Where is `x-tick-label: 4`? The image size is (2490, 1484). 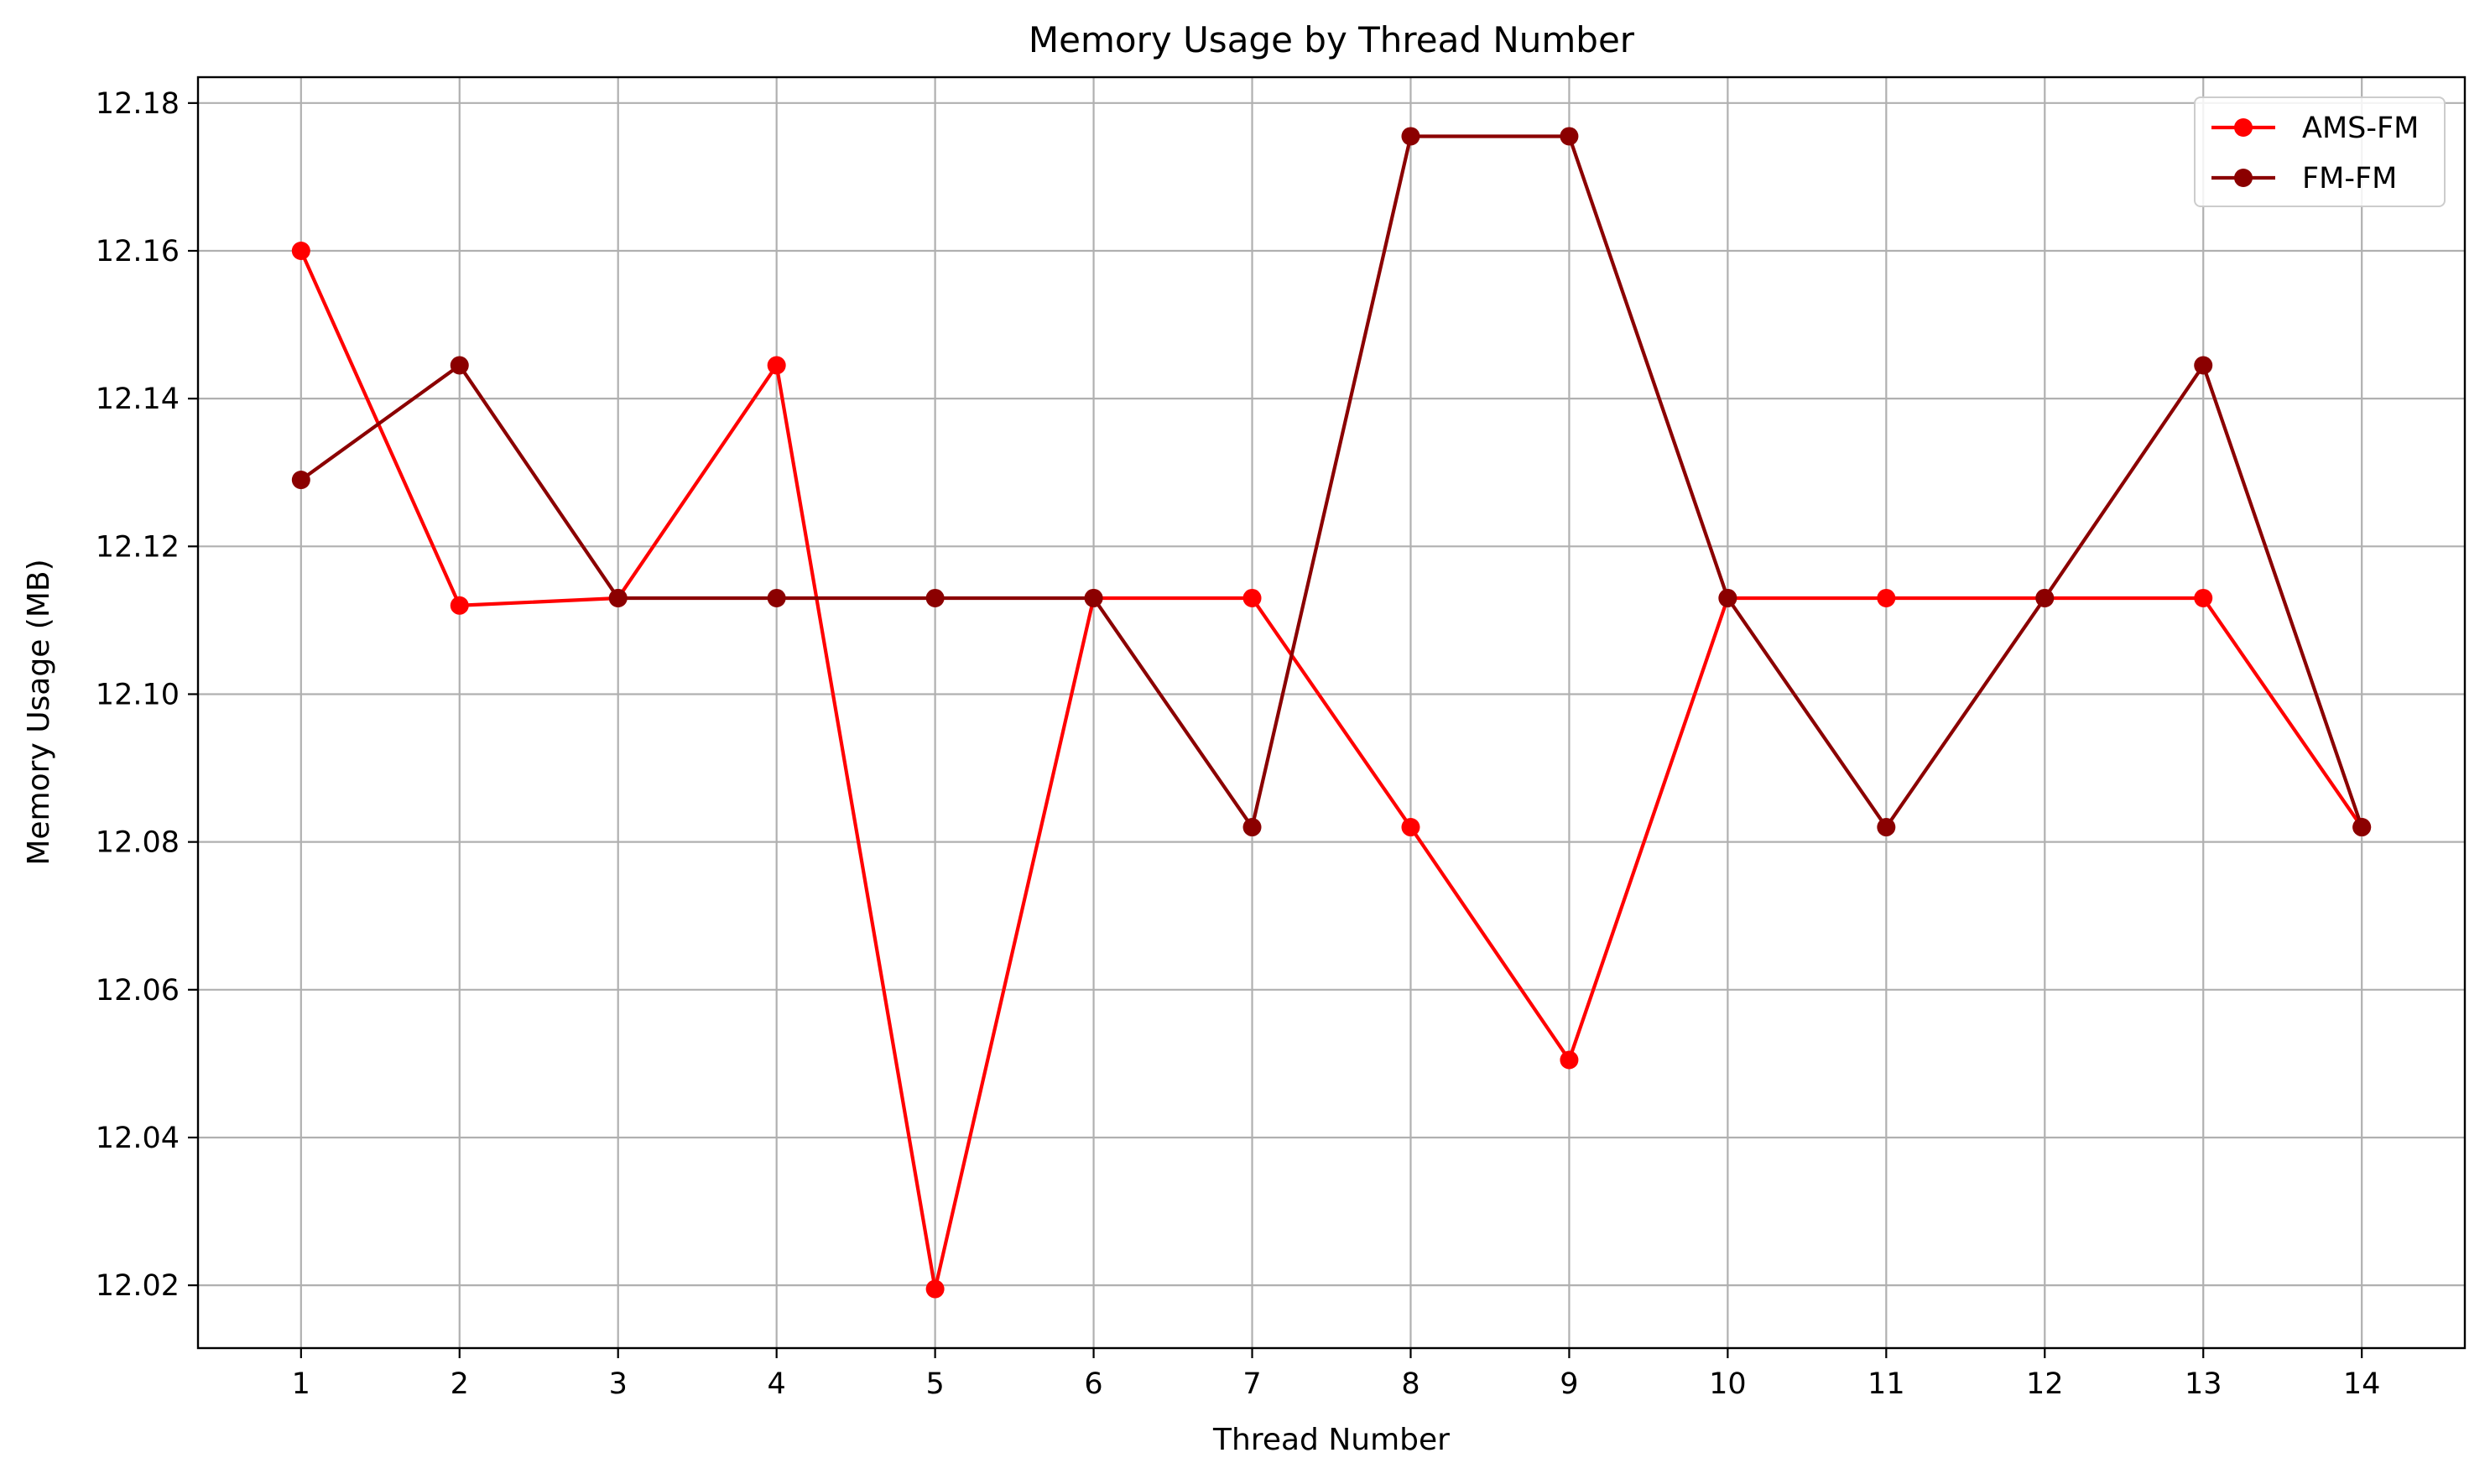
x-tick-label: 4 is located at coordinates (777, 1384).